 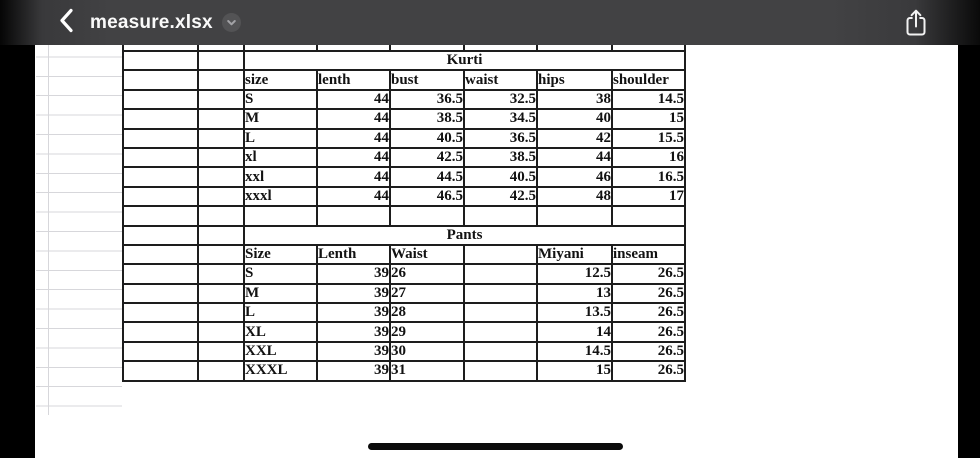 I want to click on table-row: size lenth bust waist hips shoulder, so click(x=404, y=80).